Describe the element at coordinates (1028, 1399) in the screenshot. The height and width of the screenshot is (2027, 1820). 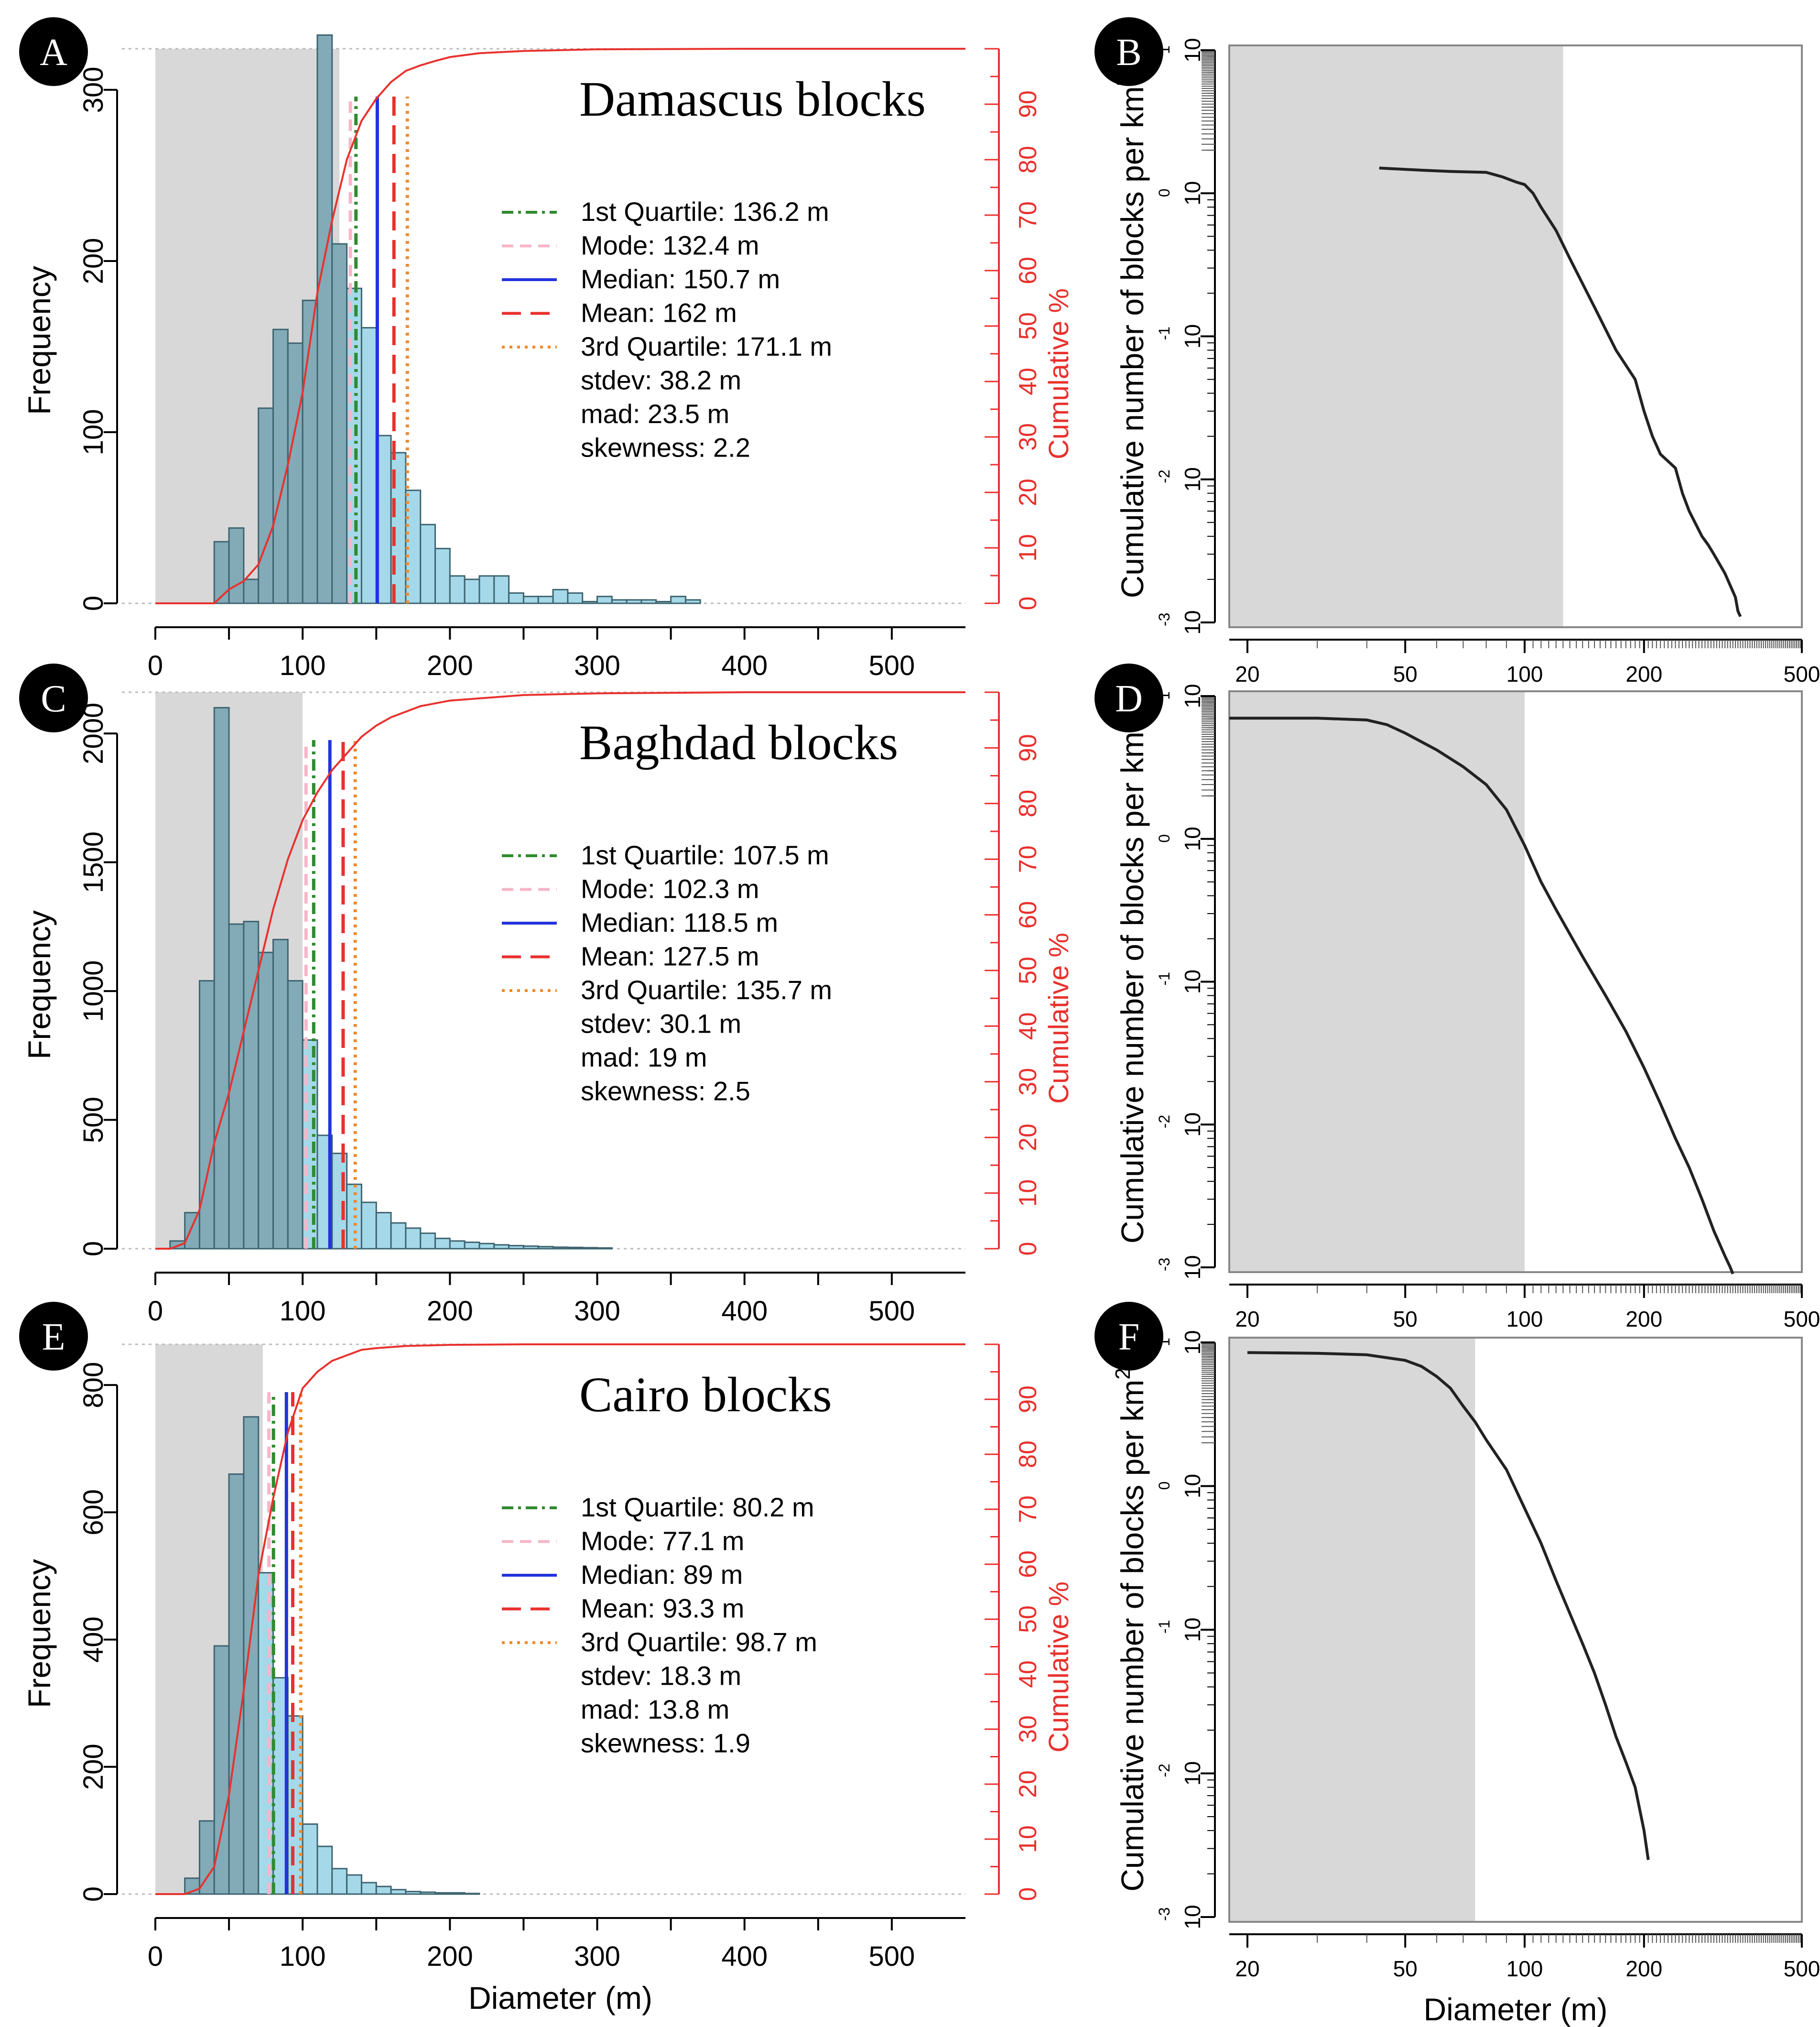
I see `y2-tick-label: 90` at that location.